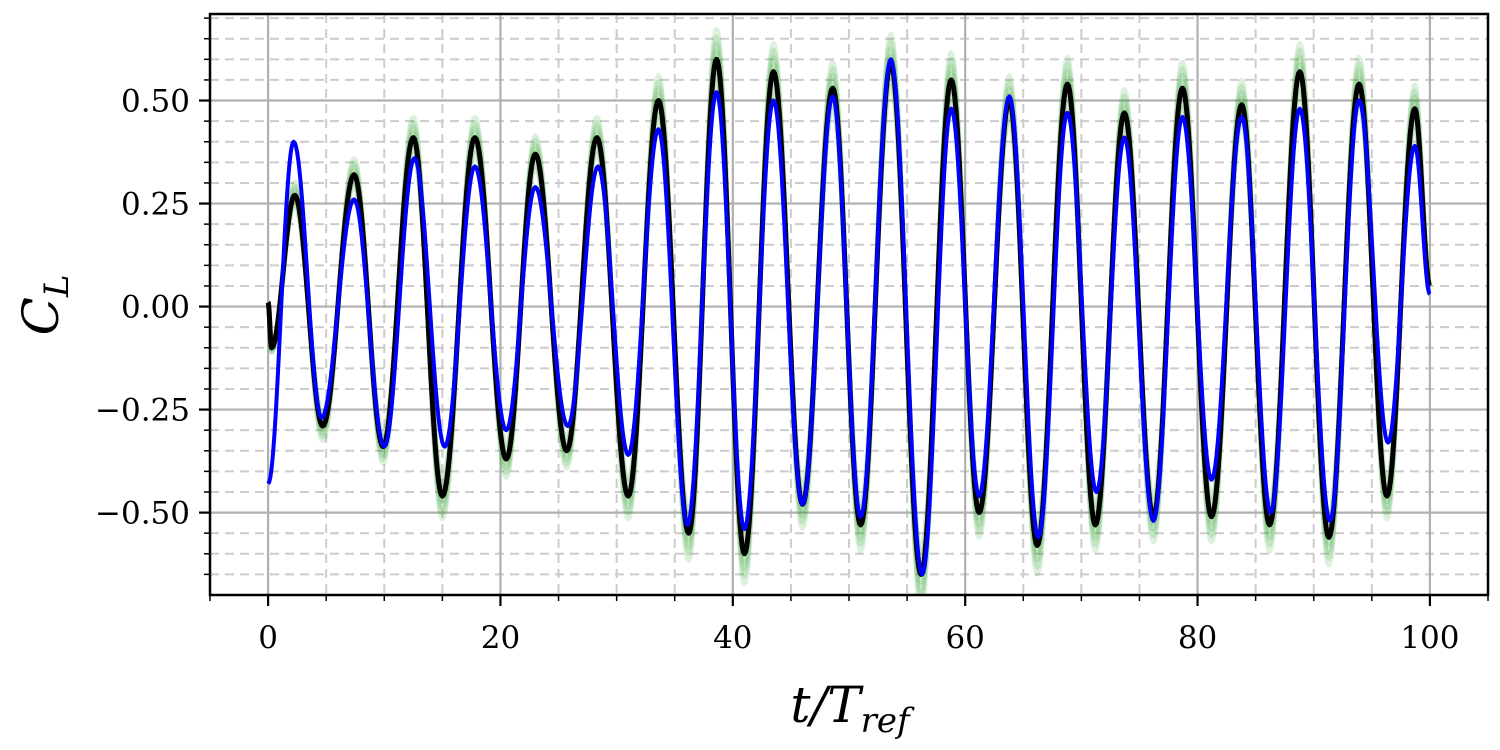 The image size is (1500, 750). I want to click on x-tick-label: 60, so click(964, 638).